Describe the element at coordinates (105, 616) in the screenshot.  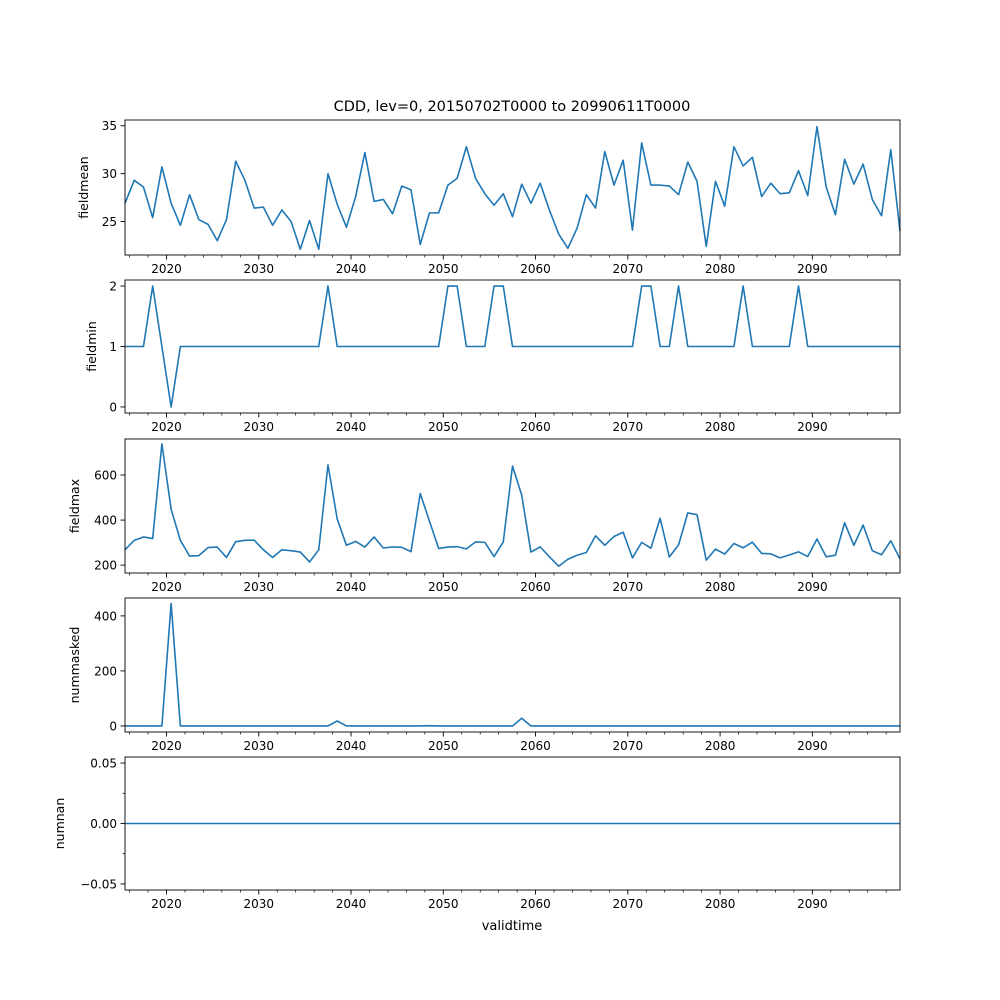
I see `y-tick-label-nummasked-2: 400` at that location.